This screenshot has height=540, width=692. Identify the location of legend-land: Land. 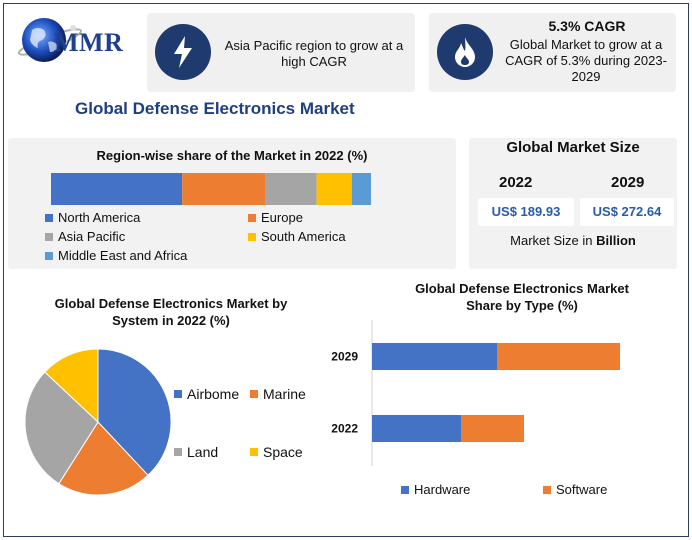
(196, 452).